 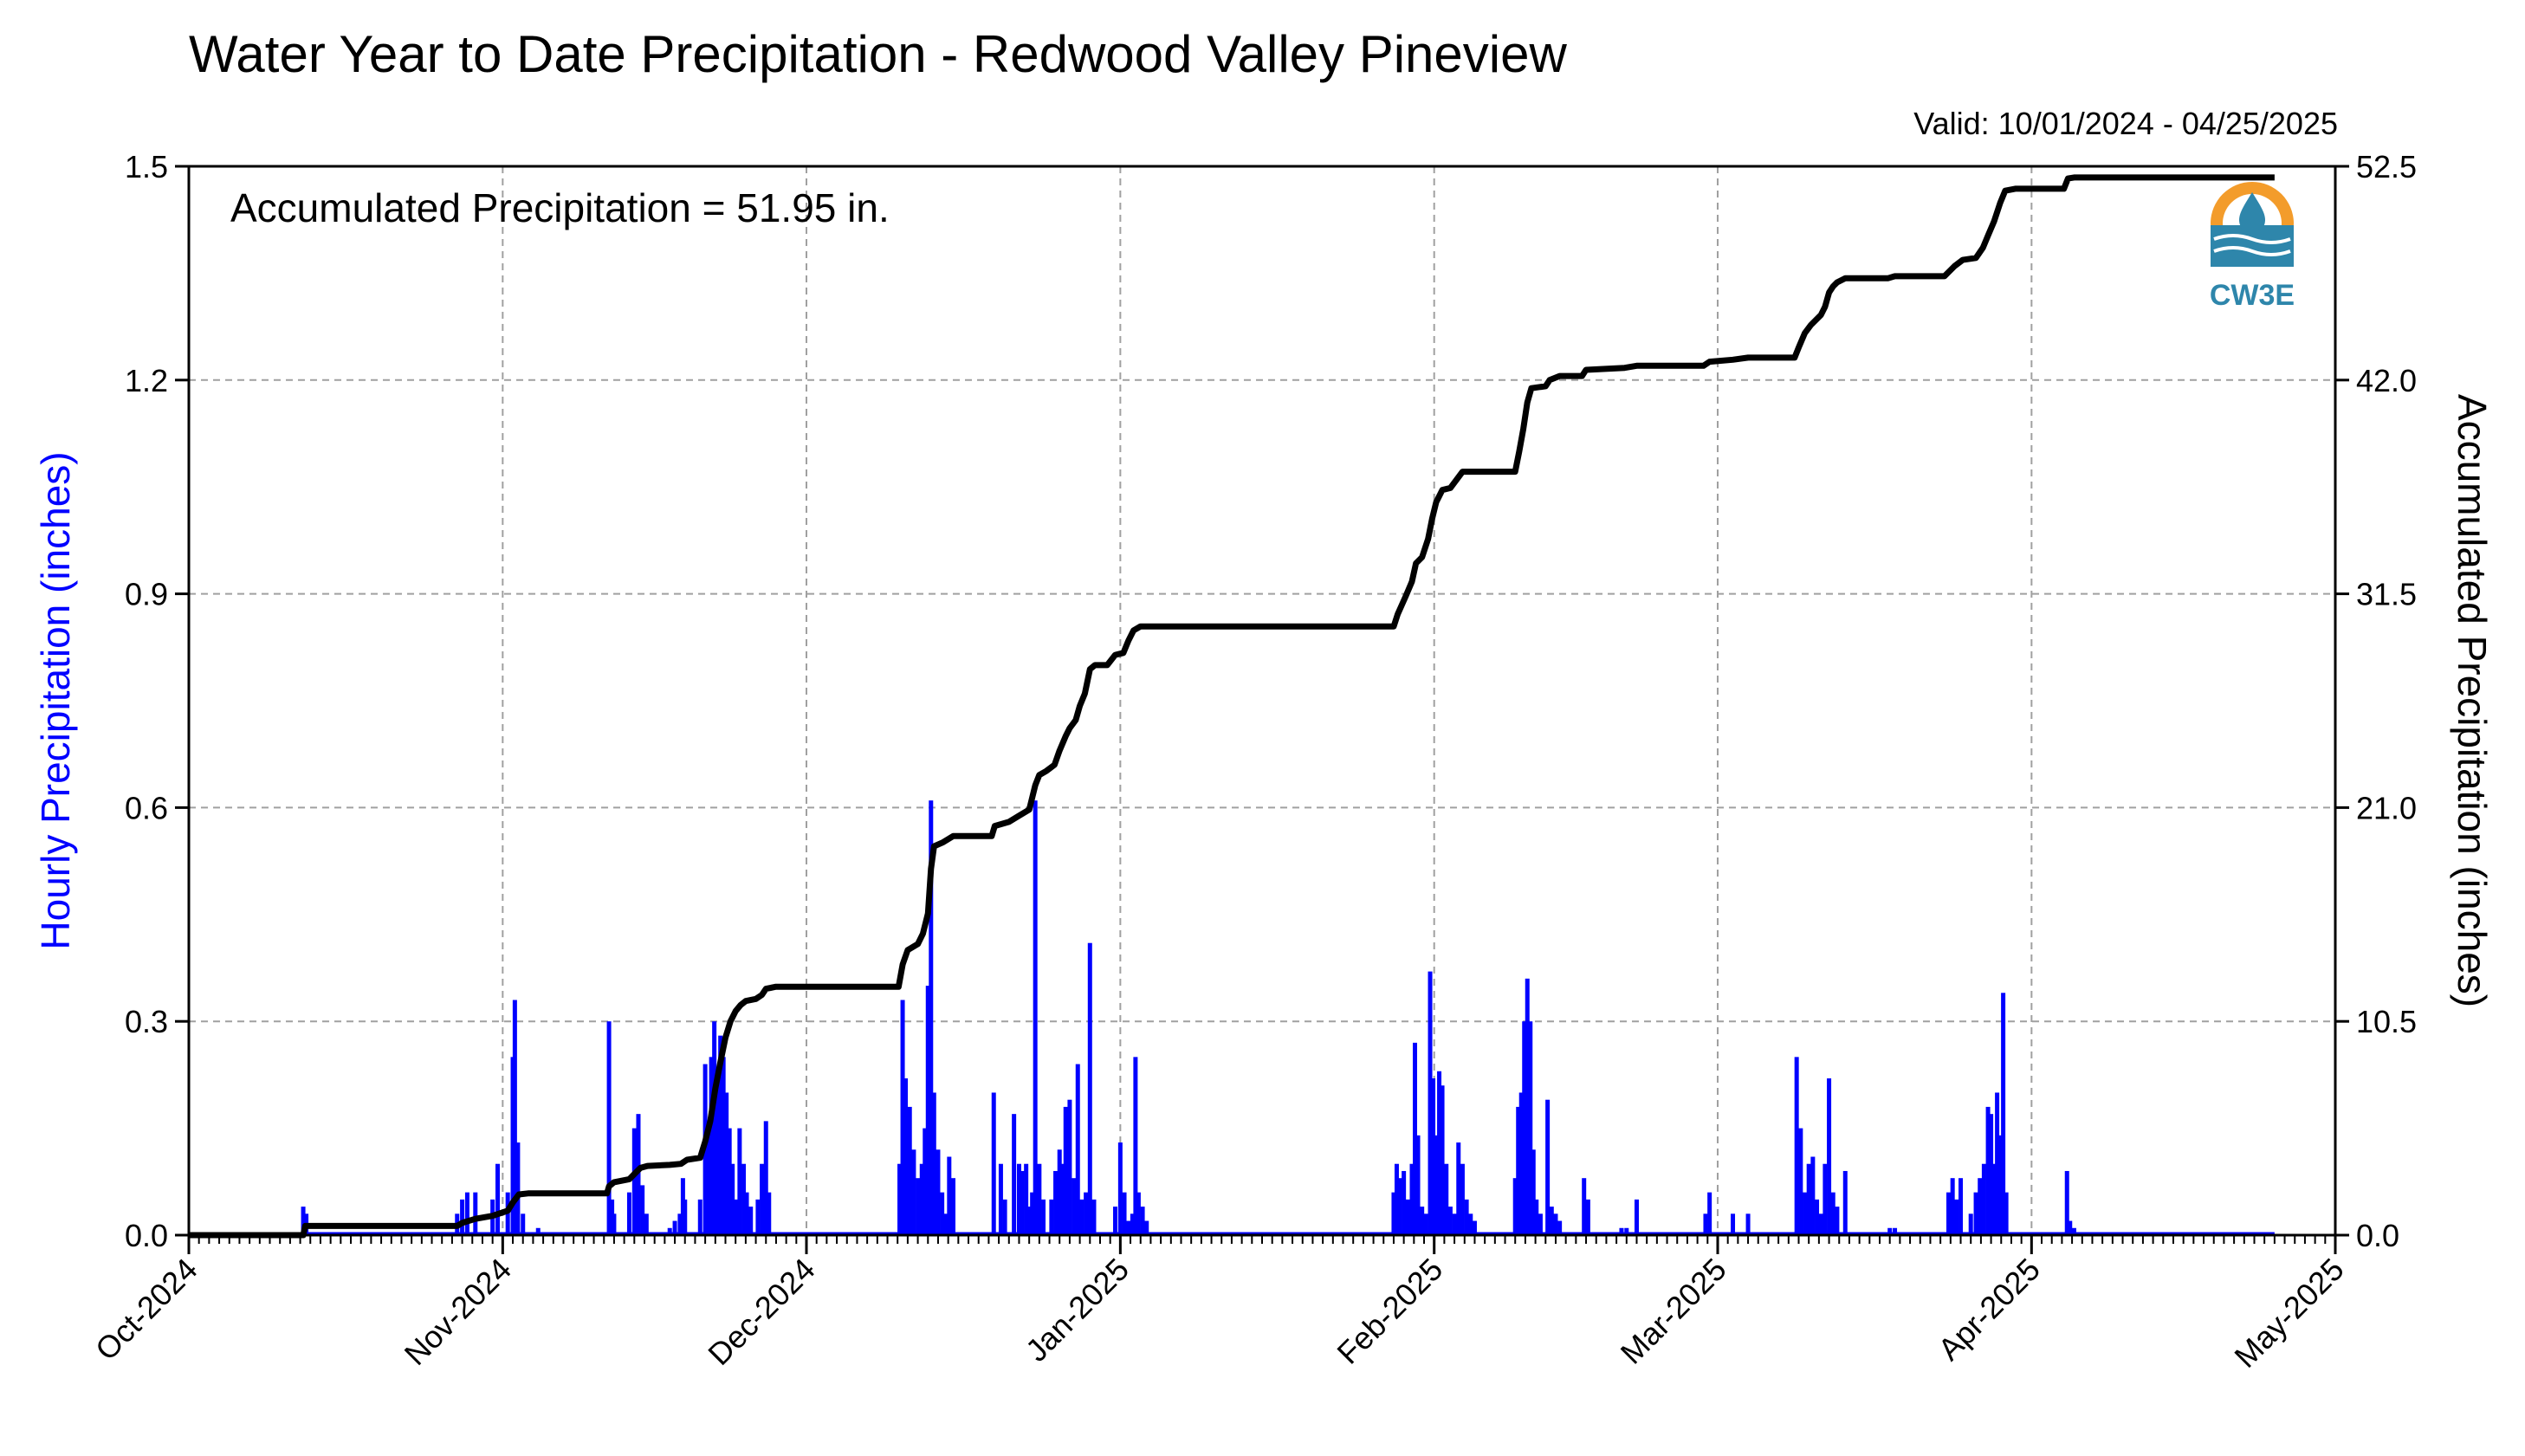 What do you see at coordinates (146, 1021) in the screenshot?
I see `y-tick-label-left: 0.3` at bounding box center [146, 1021].